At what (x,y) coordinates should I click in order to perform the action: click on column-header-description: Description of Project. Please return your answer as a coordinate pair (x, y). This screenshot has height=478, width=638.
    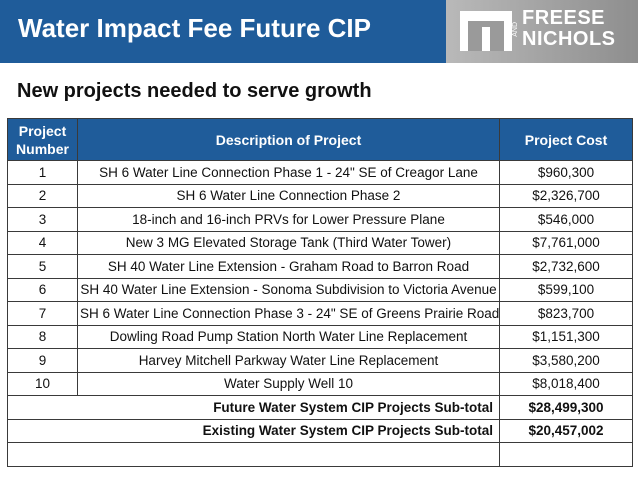
    Looking at the image, I should click on (288, 139).